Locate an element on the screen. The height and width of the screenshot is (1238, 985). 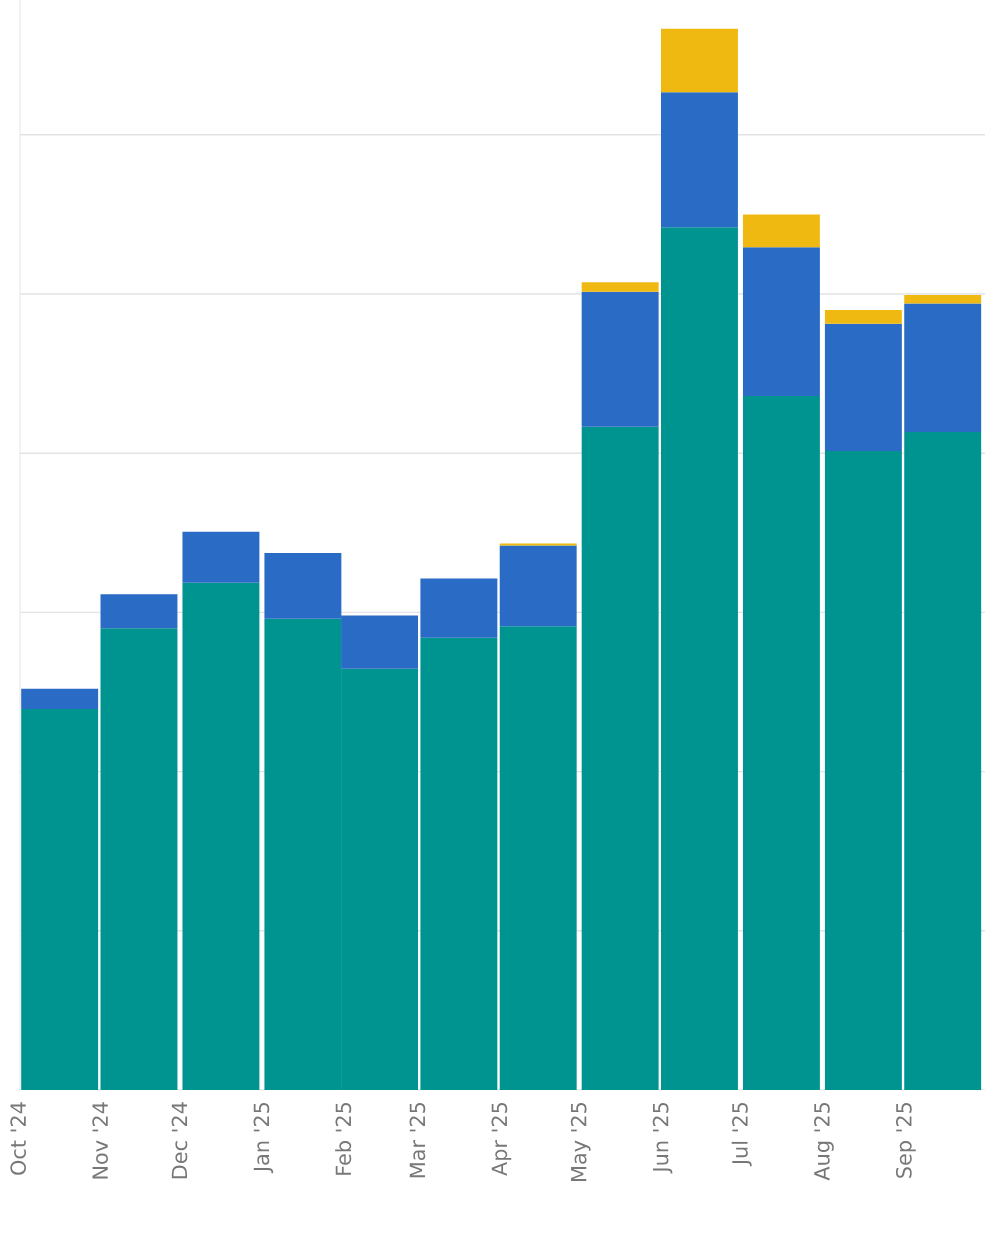
x-tick-label: Nov '24 is located at coordinates (100, 1140).